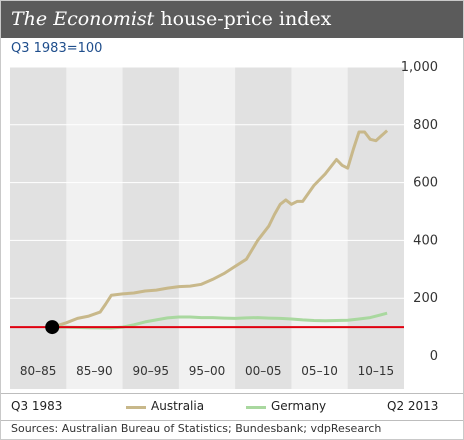 The image size is (464, 440). What do you see at coordinates (256, 407) in the screenshot?
I see `legend-swatch-germany` at bounding box center [256, 407].